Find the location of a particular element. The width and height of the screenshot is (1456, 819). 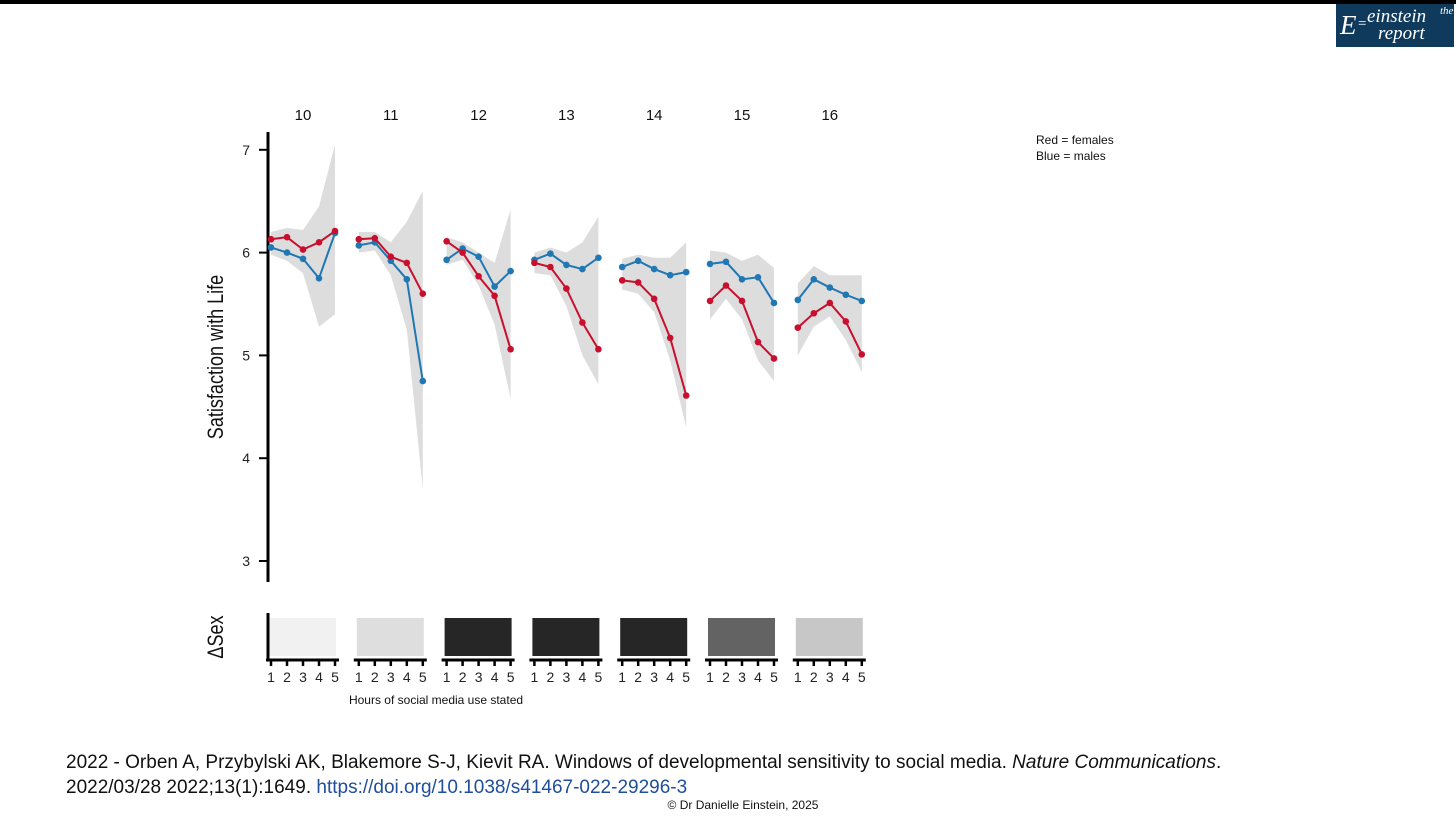

males-point-age-16-h3 is located at coordinates (830, 287).